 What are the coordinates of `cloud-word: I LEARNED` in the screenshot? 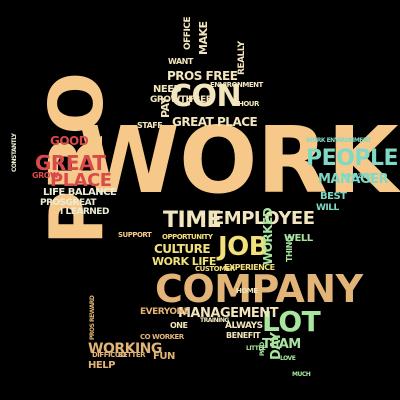 It's located at (84, 212).